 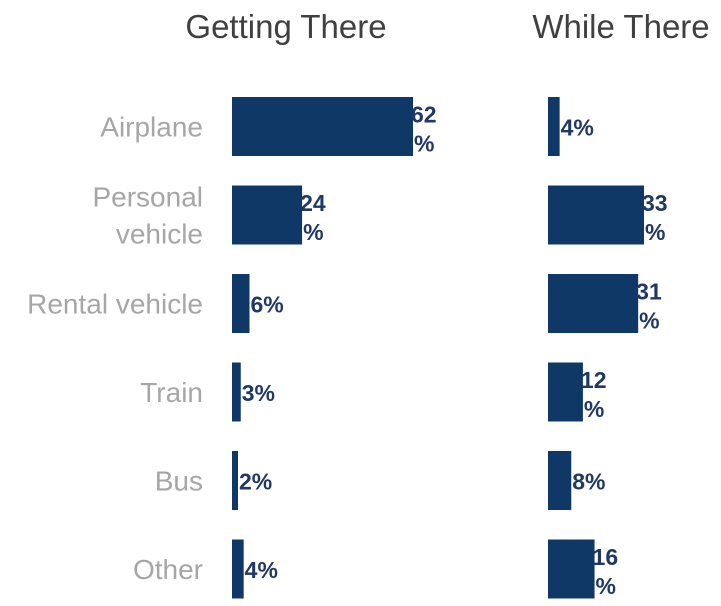 I want to click on category-label-bus: Bus, so click(x=179, y=481).